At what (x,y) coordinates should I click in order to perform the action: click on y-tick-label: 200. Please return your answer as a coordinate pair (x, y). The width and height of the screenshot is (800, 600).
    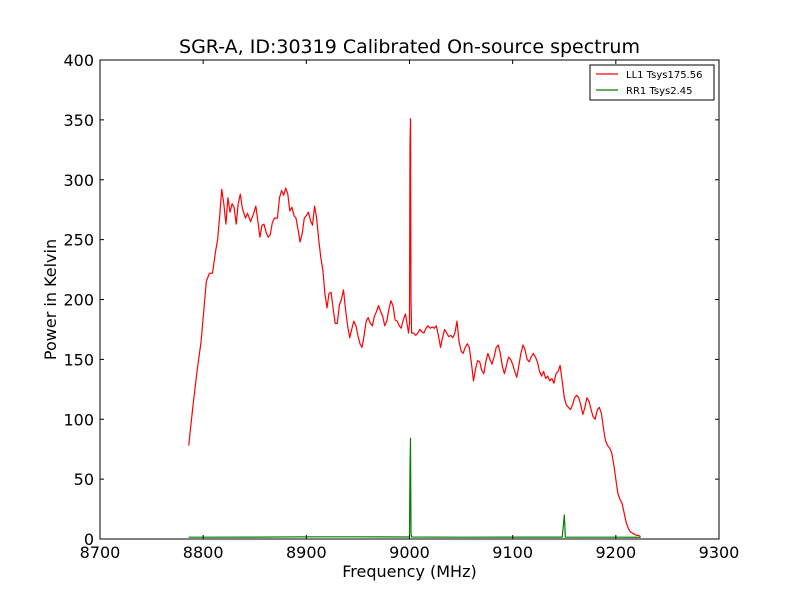
    Looking at the image, I should click on (78, 300).